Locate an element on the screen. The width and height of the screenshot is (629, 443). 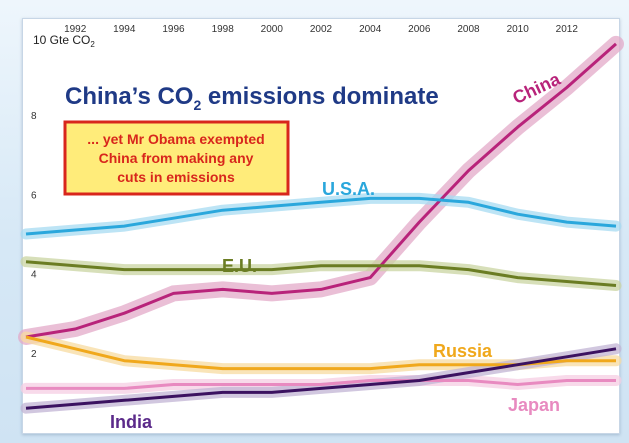
series-label-japan: Japan is located at coordinates (534, 405).